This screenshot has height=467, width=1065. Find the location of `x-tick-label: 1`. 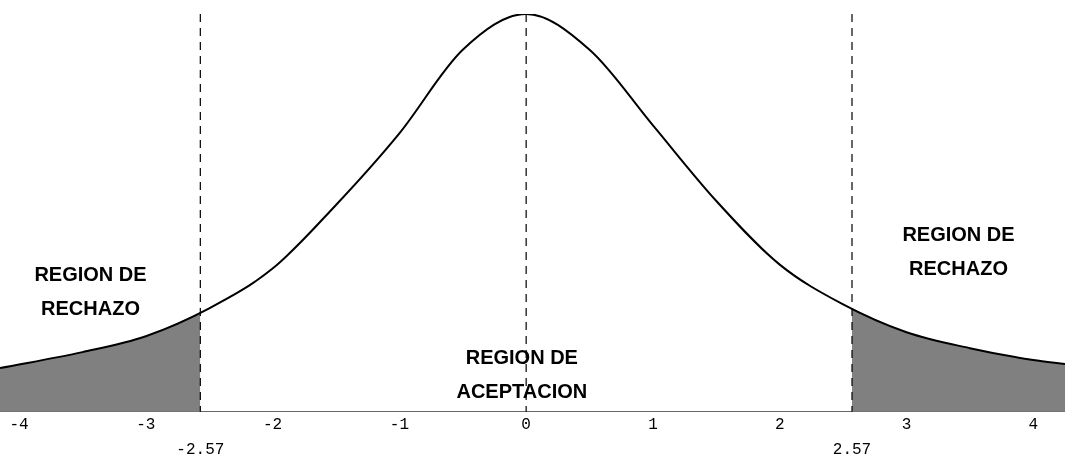

x-tick-label: 1 is located at coordinates (653, 424).